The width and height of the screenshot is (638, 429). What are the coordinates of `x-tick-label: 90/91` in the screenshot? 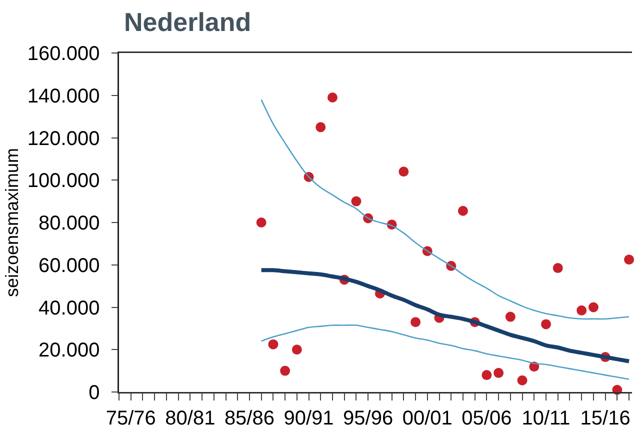 It's located at (309, 418).